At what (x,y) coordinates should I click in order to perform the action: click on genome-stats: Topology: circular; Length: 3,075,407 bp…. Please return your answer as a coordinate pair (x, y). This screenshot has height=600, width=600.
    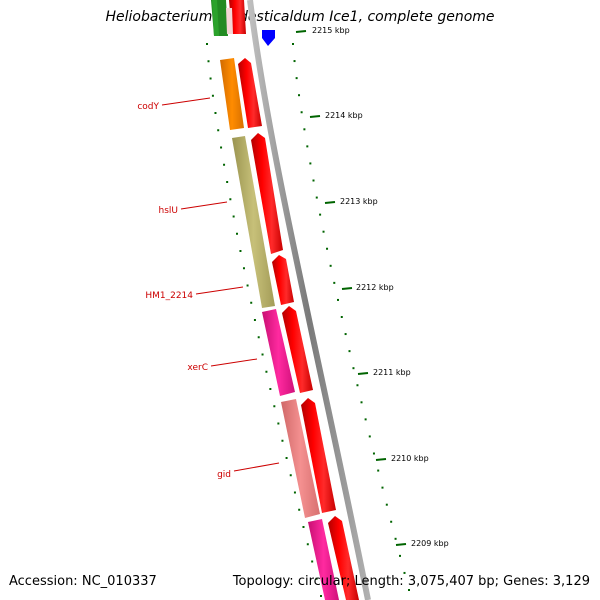
    Looking at the image, I should click on (411, 581).